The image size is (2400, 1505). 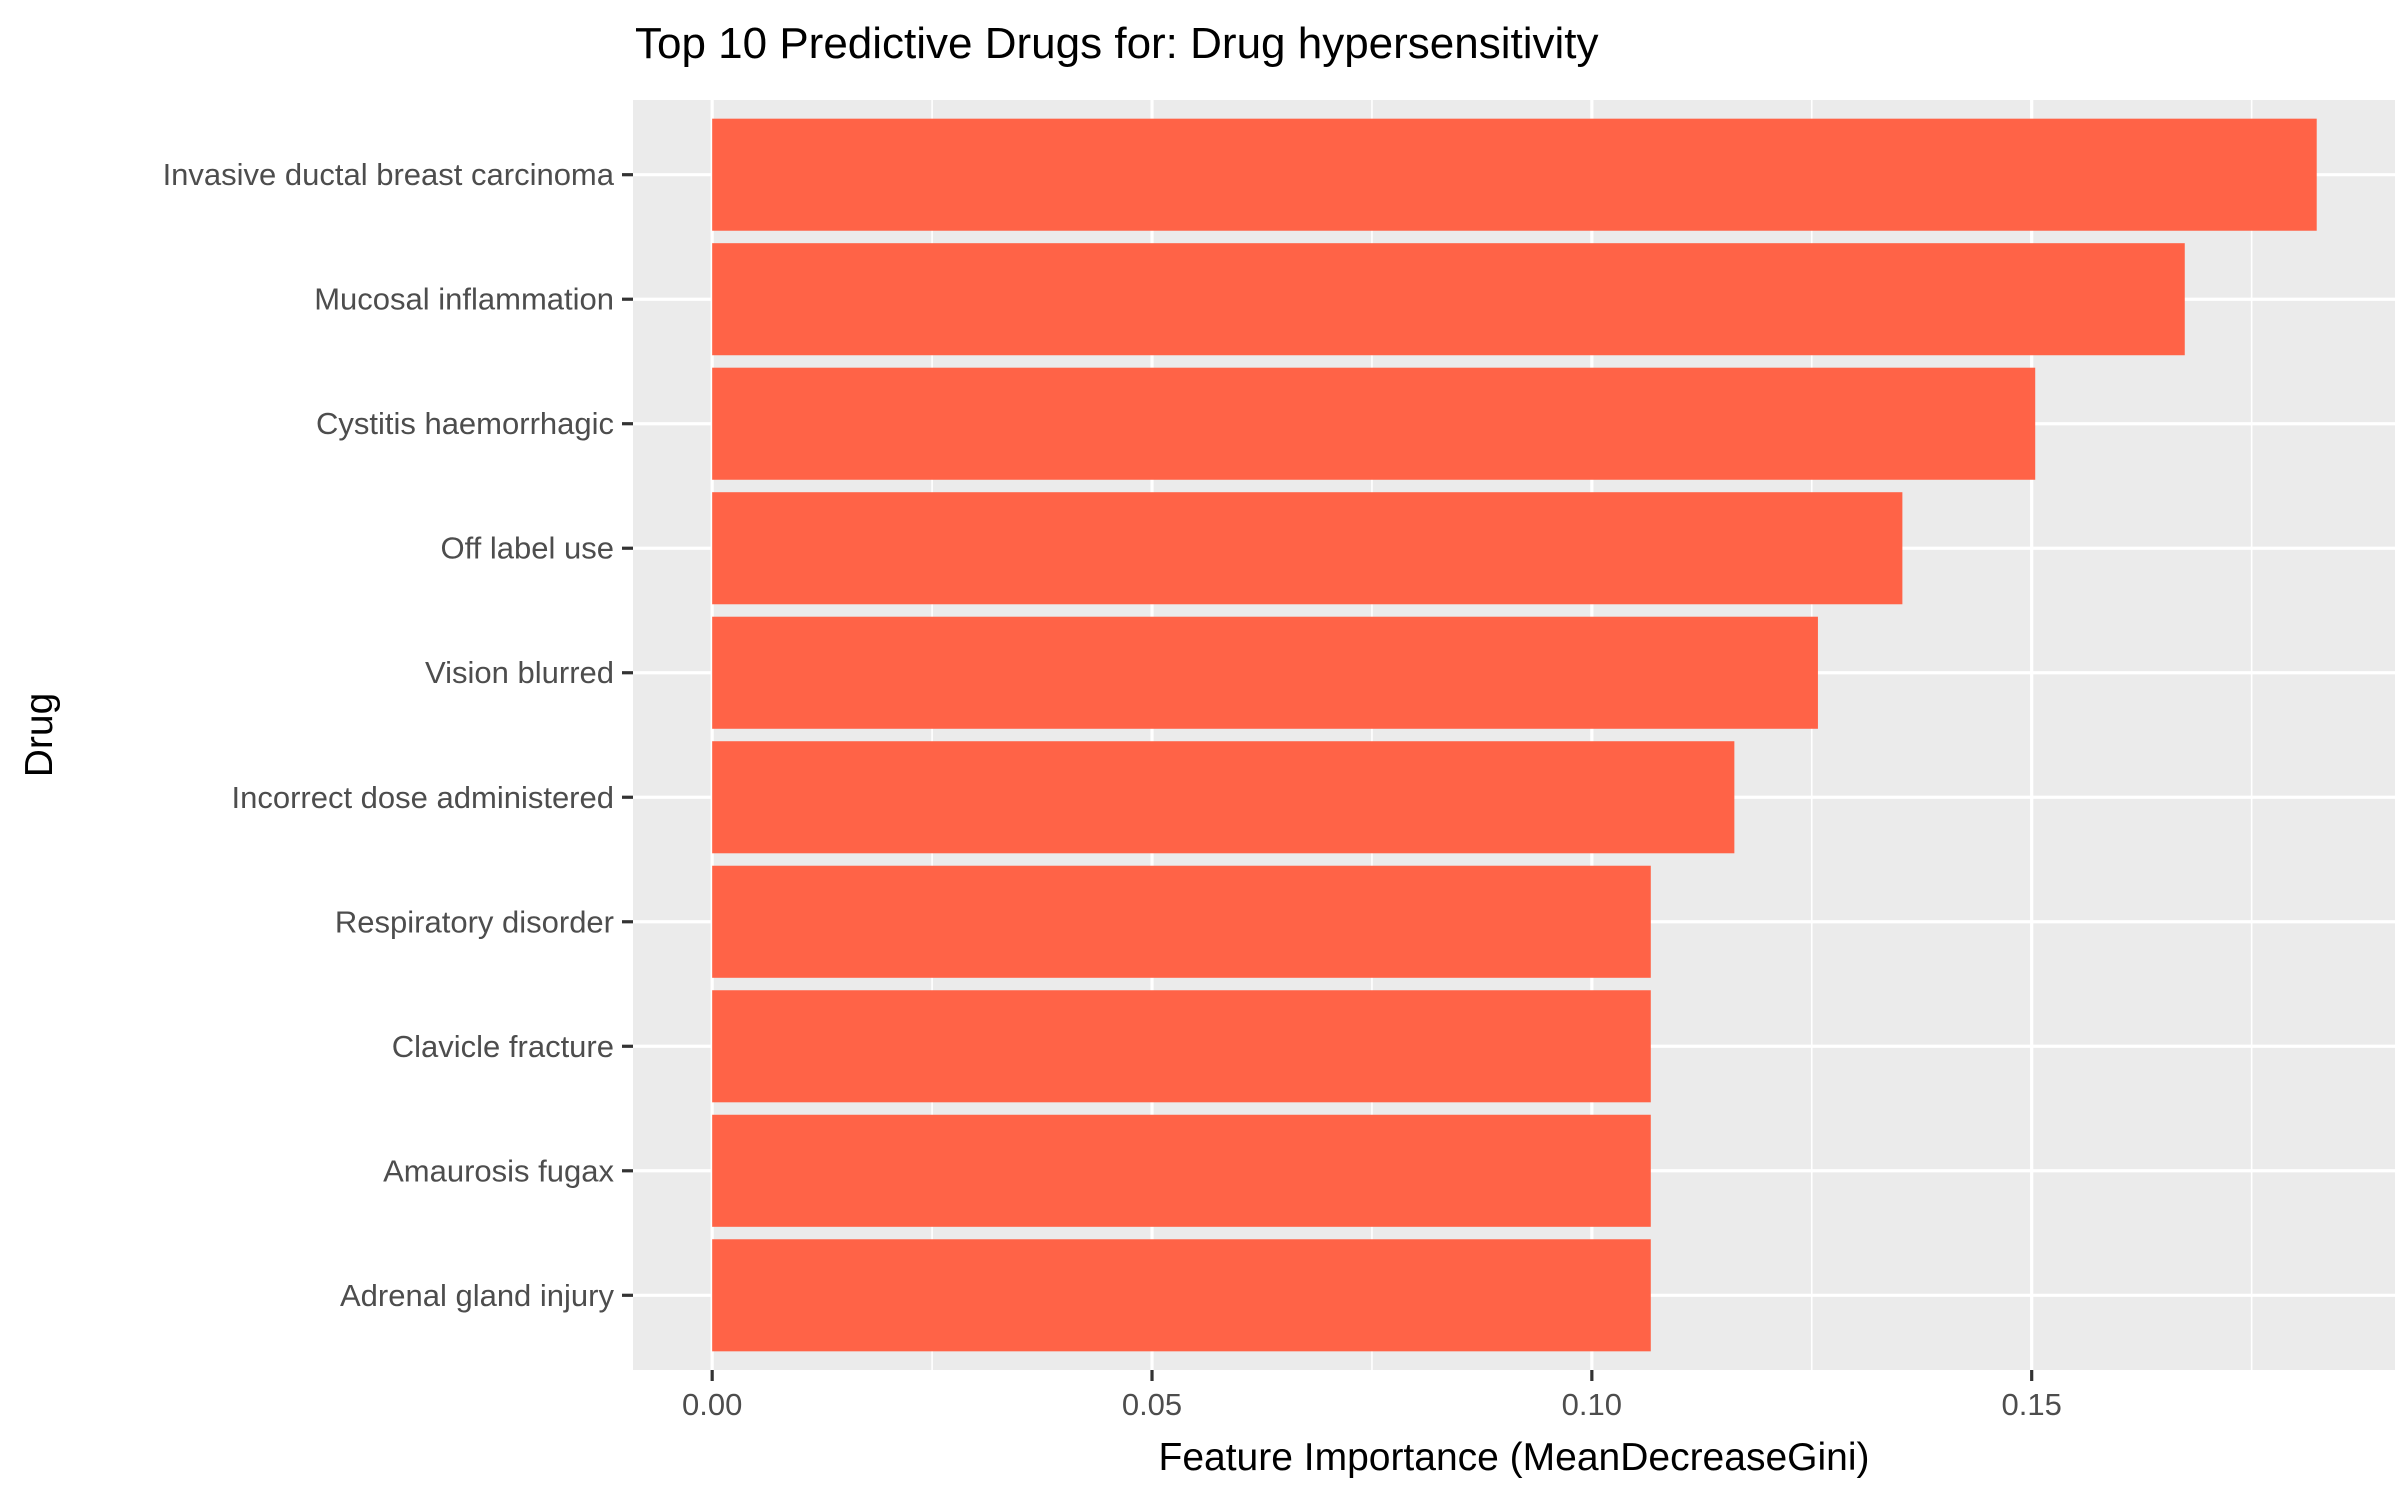 What do you see at coordinates (503, 1046) in the screenshot?
I see `y-tick-label: Clavicle fracture` at bounding box center [503, 1046].